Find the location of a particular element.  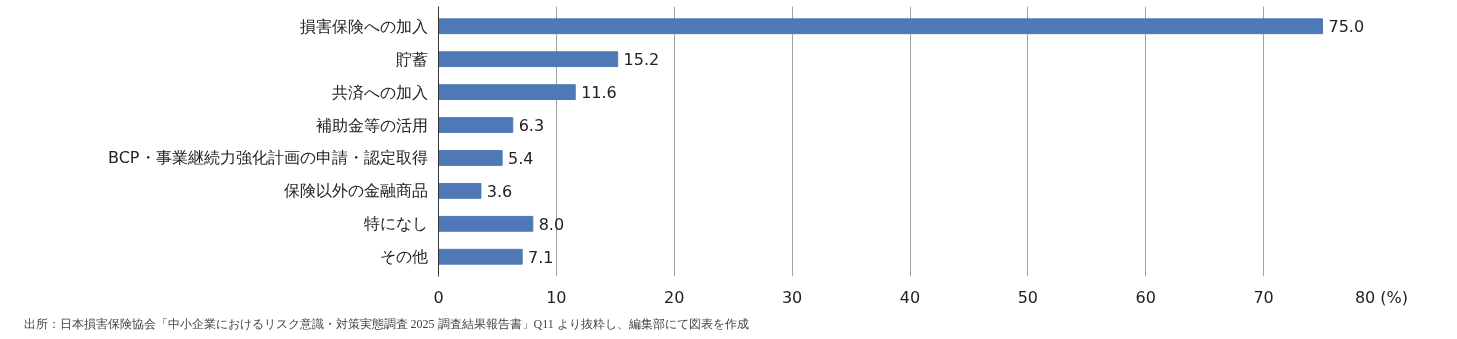

x-tick-label: 0 is located at coordinates (438, 297).